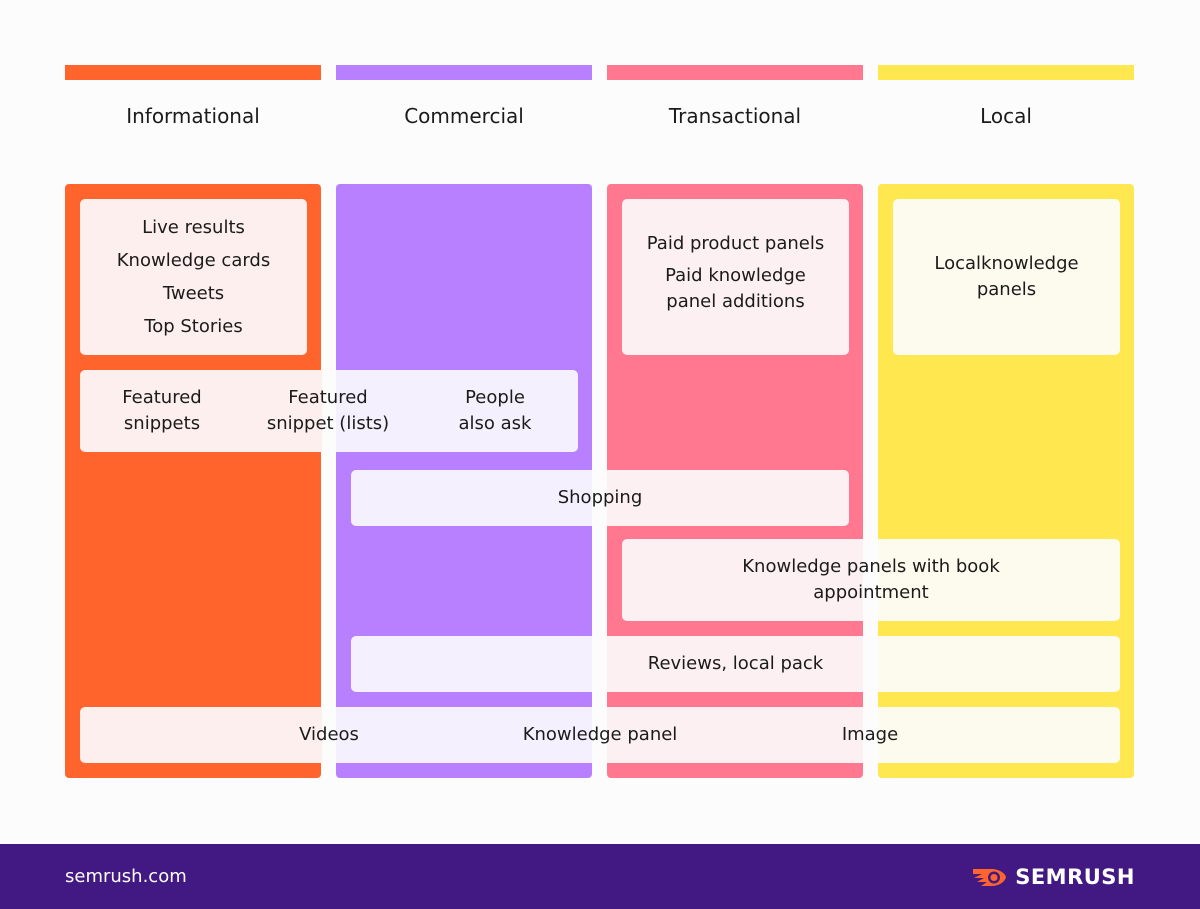  Describe the element at coordinates (464, 116) in the screenshot. I see `commercial-heading: Commercial` at that location.